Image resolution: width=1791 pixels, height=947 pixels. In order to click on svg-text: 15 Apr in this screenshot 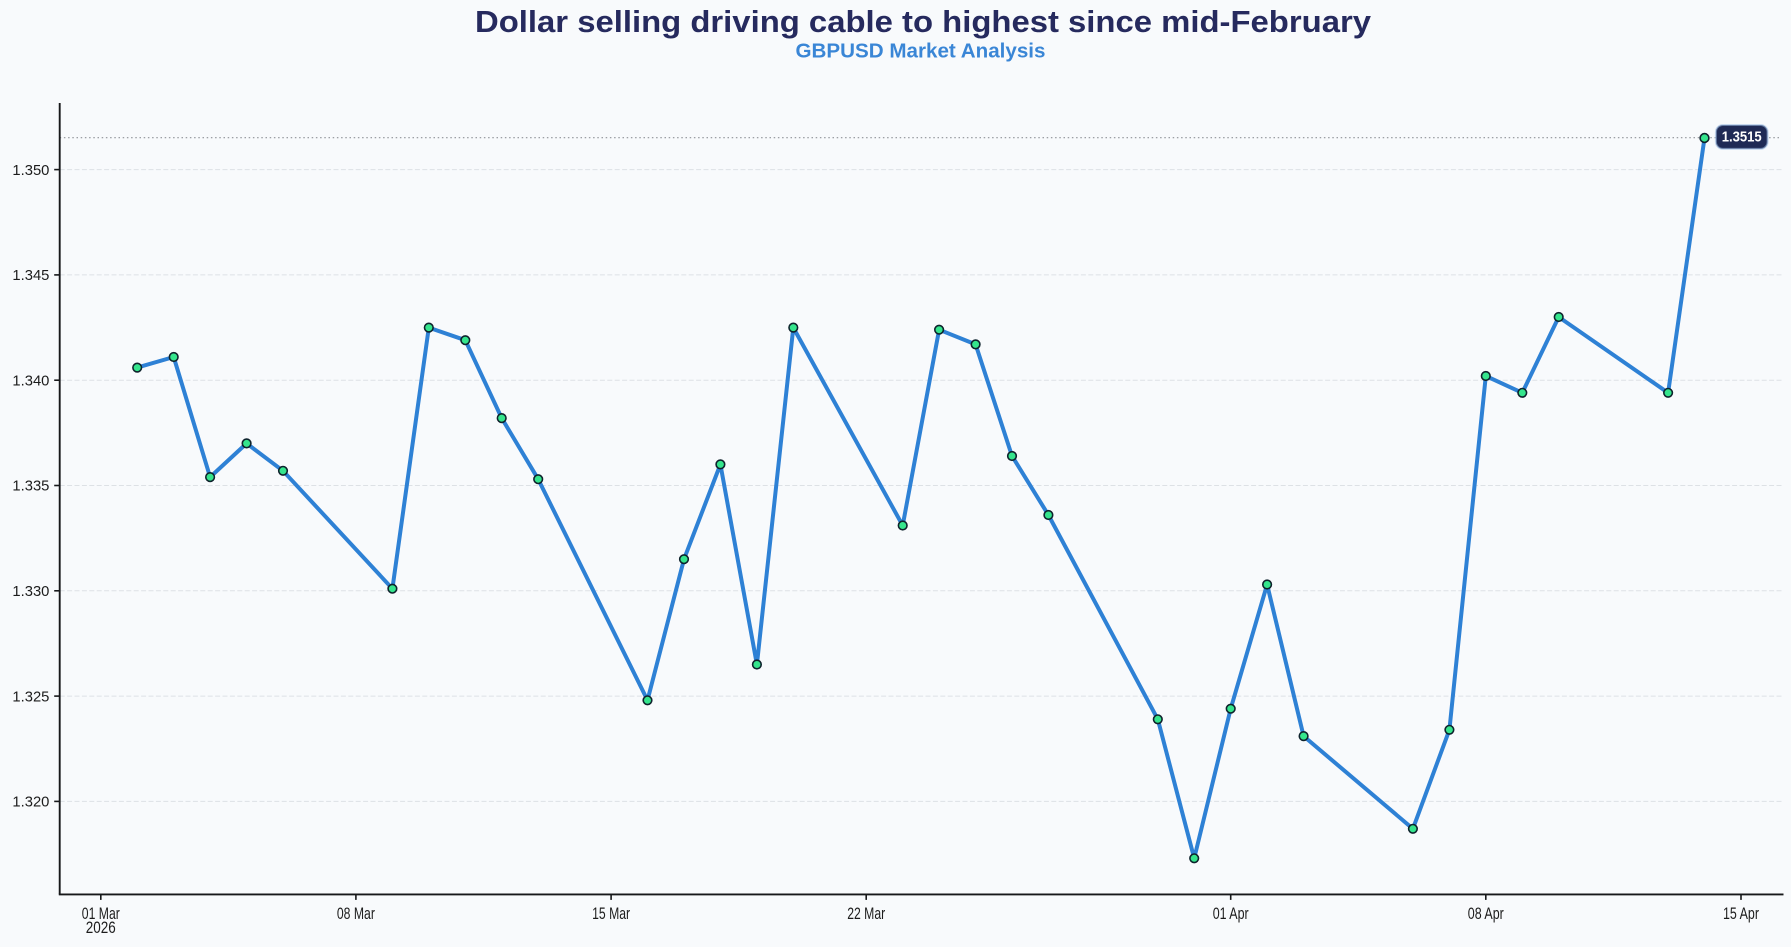, I will do `click(1741, 914)`.